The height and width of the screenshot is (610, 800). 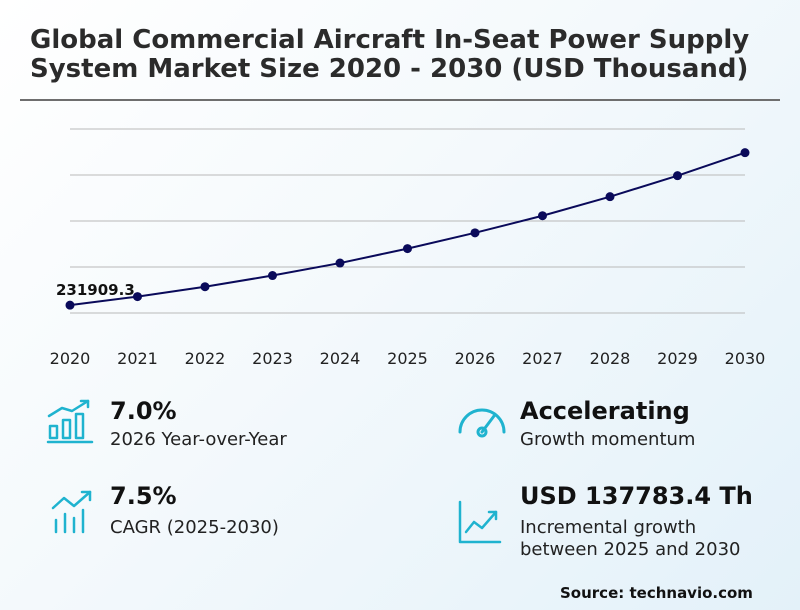 What do you see at coordinates (340, 358) in the screenshot?
I see `x-tick-label: 2024` at bounding box center [340, 358].